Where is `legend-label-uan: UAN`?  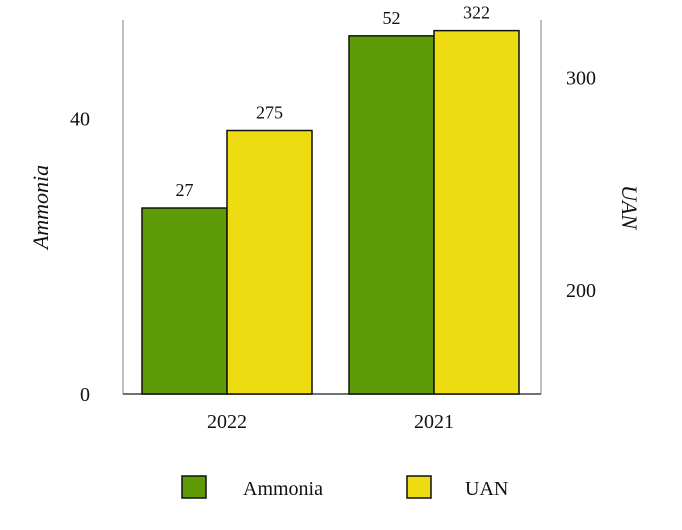 legend-label-uan: UAN is located at coordinates (486, 489).